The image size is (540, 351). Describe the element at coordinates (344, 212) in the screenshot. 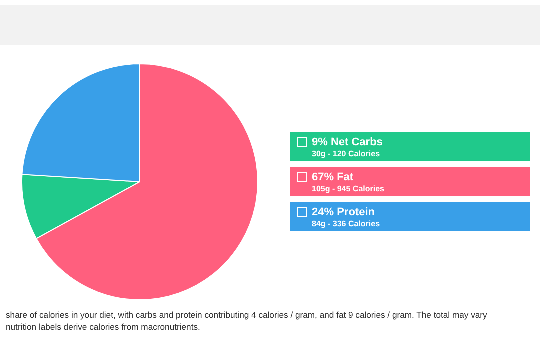

I see `legend-label: 24% Protein` at that location.